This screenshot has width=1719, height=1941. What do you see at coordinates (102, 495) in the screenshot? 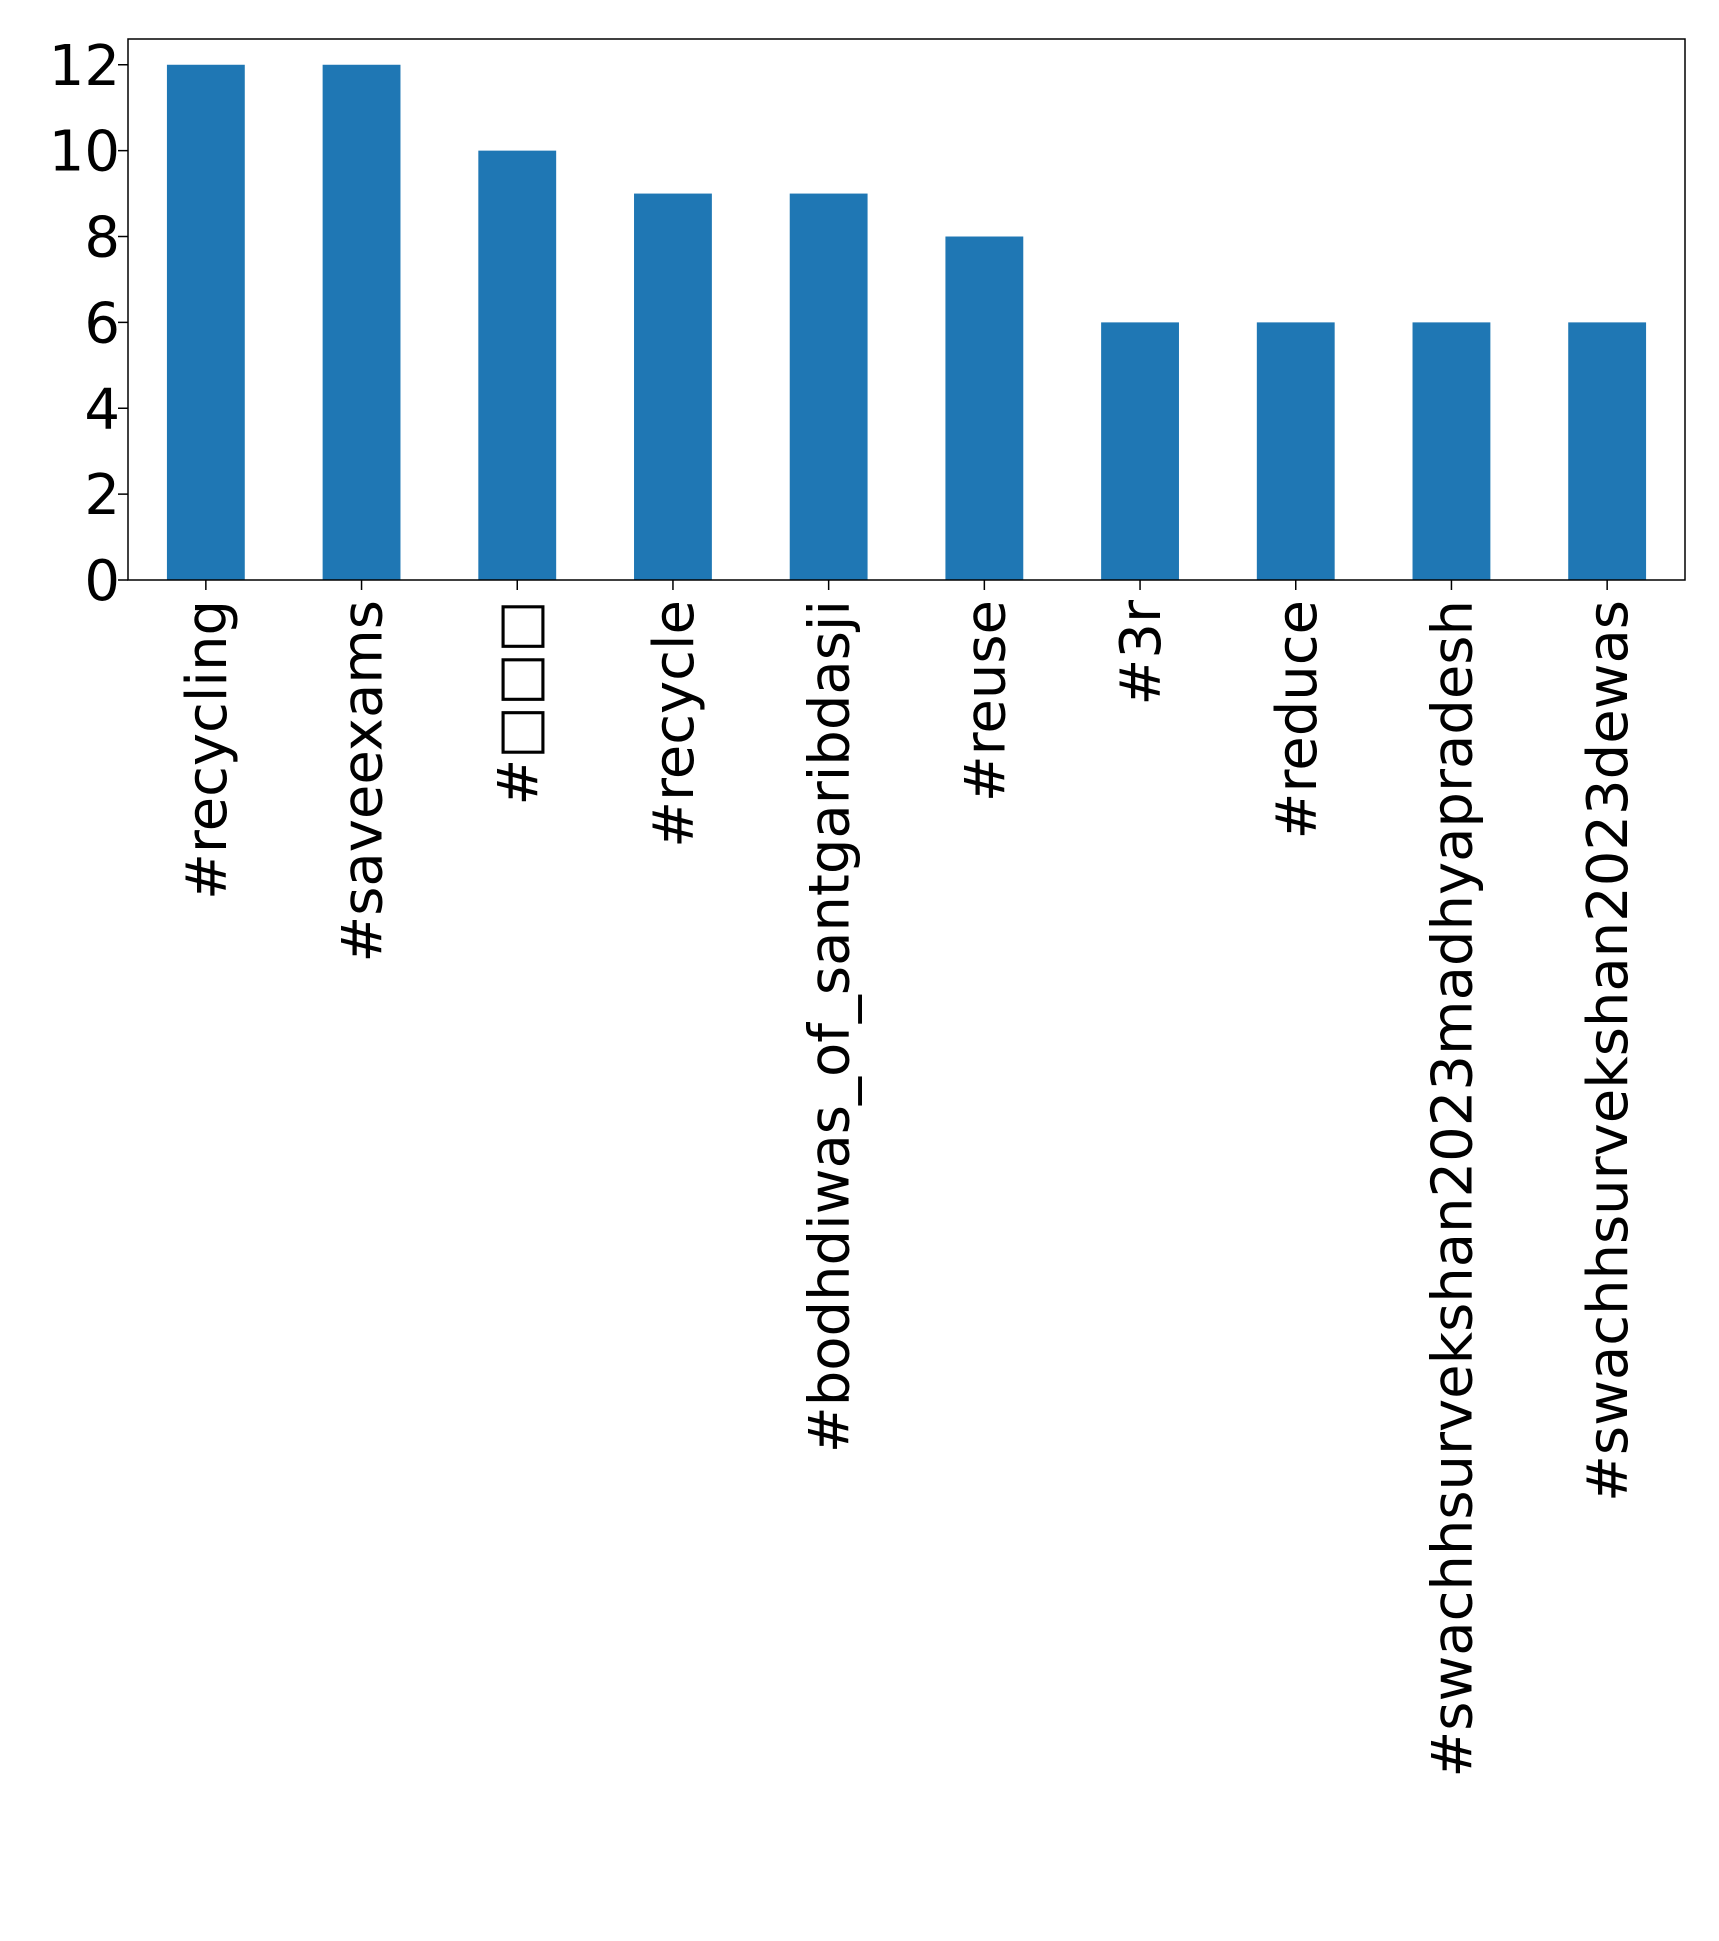
I see `y-tick-label: 2` at bounding box center [102, 495].